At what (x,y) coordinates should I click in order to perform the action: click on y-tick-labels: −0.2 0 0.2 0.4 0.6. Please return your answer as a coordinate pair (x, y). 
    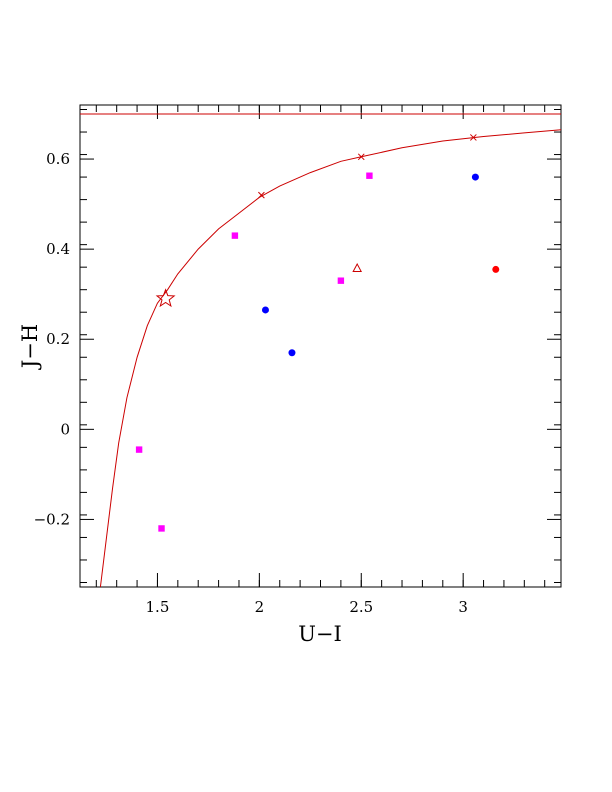
    Looking at the image, I should click on (52, 339).